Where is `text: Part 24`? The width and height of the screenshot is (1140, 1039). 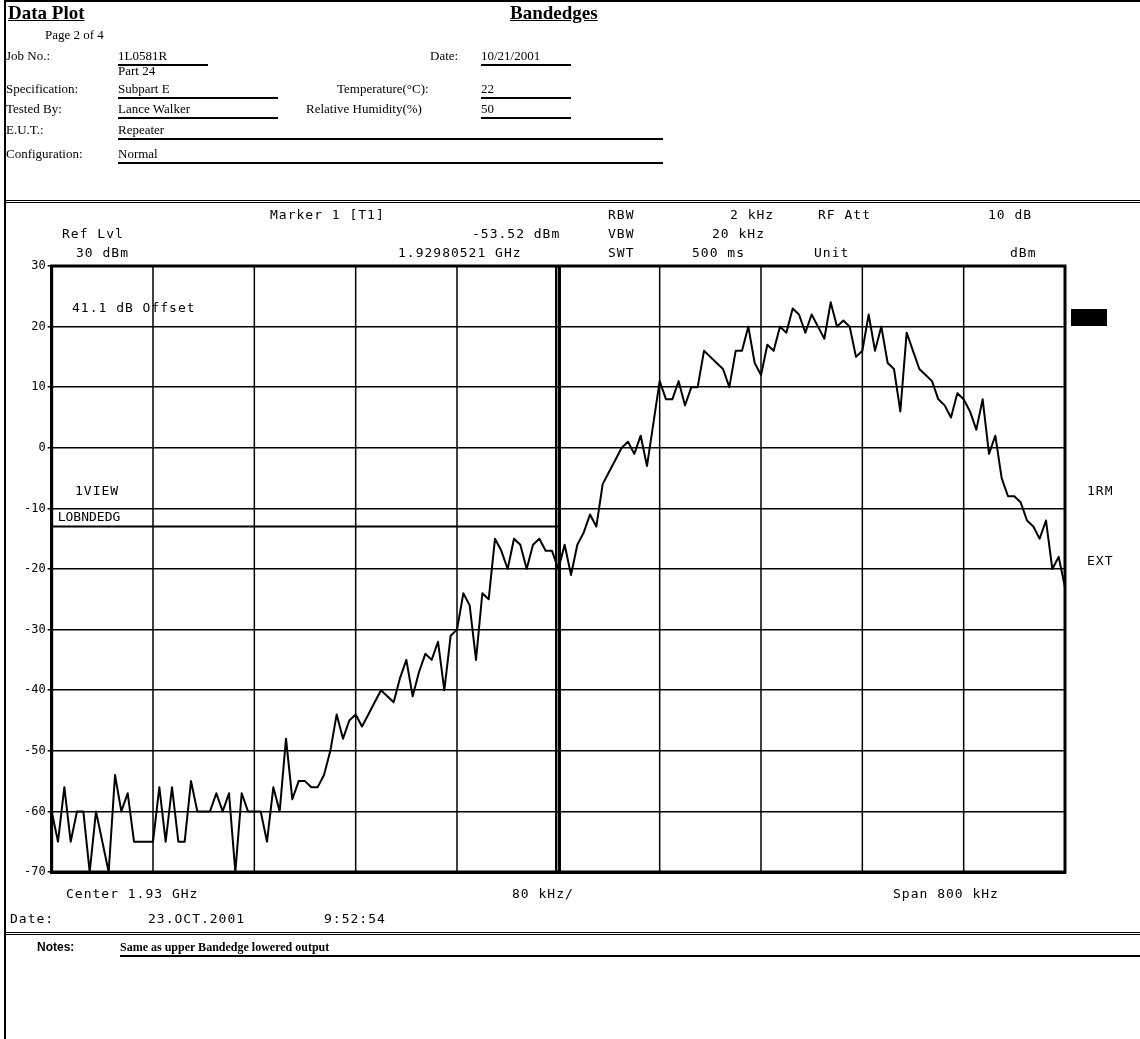
text: Part 24 is located at coordinates (137, 71).